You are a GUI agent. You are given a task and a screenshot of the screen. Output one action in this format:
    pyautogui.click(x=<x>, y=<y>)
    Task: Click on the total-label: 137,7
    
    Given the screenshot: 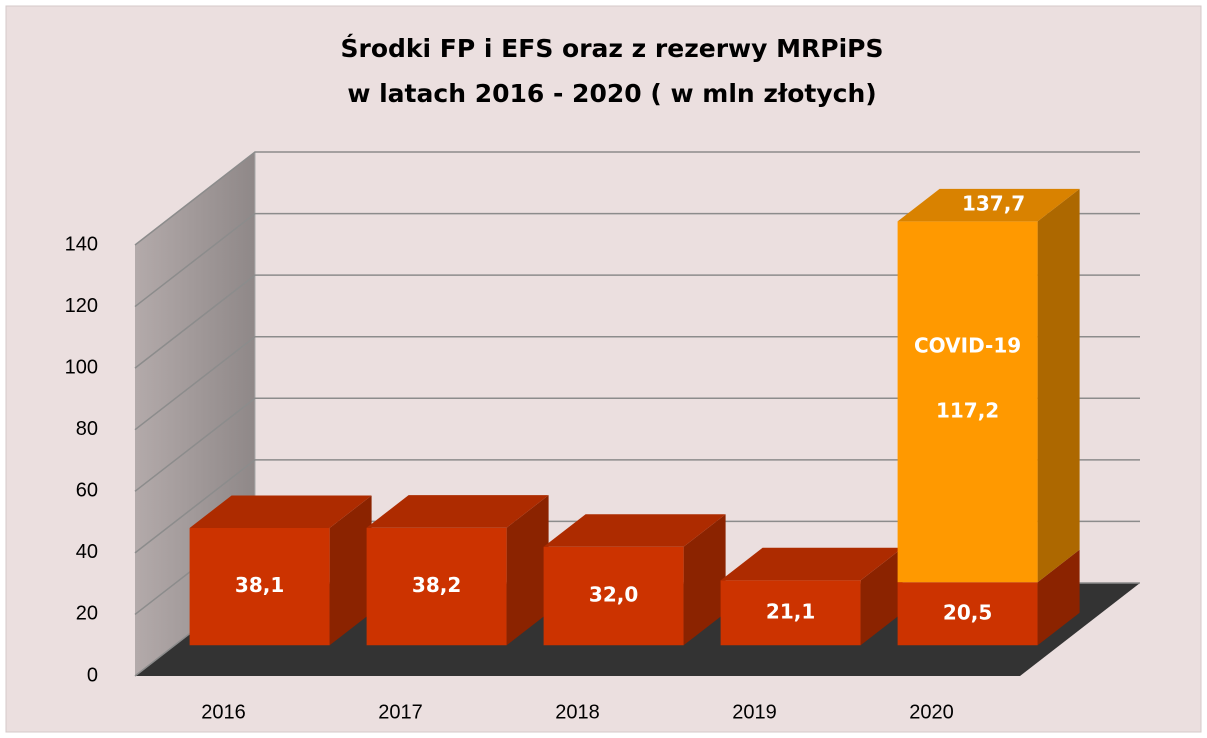 What is the action you would take?
    pyautogui.click(x=993, y=204)
    